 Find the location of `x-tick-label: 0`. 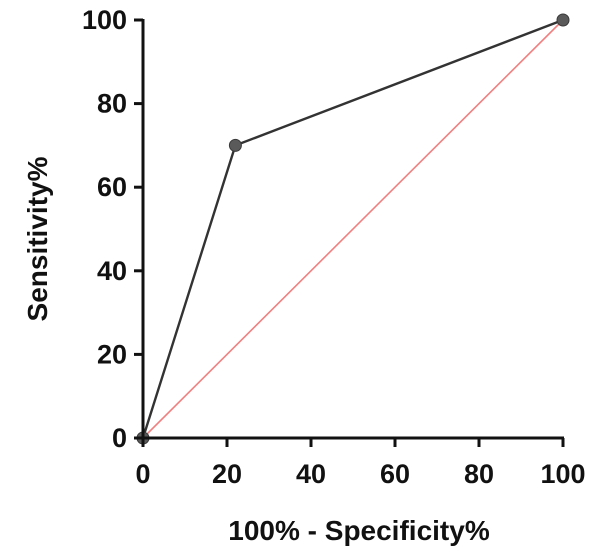

x-tick-label: 0 is located at coordinates (142, 474).